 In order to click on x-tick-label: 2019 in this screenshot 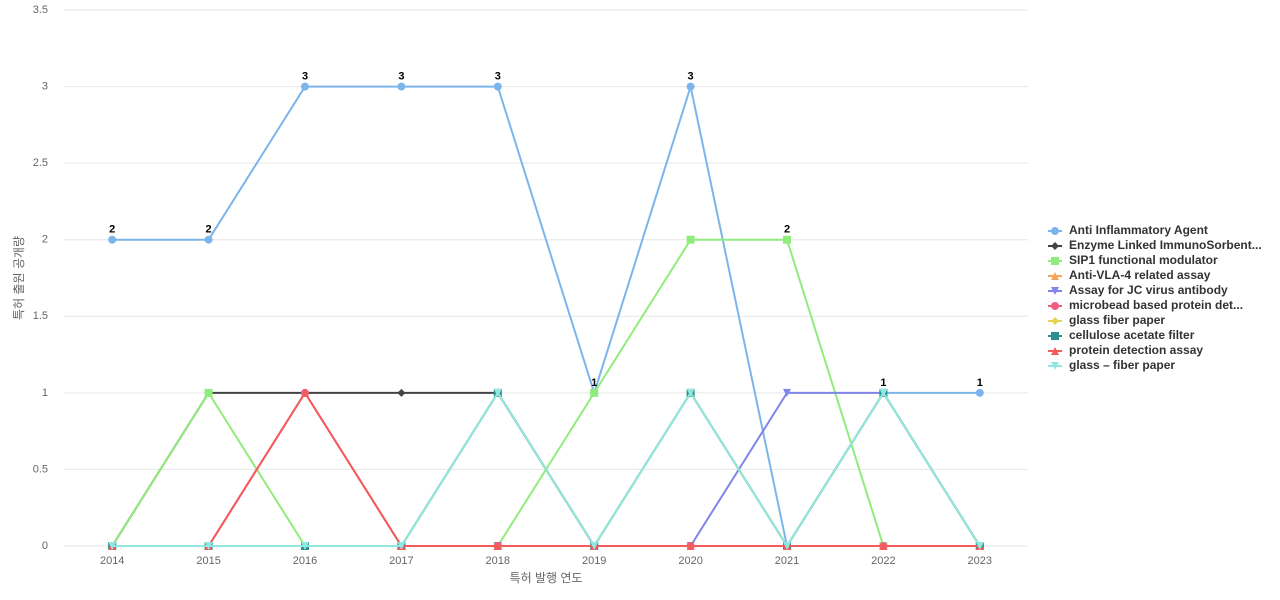, I will do `click(594, 561)`.